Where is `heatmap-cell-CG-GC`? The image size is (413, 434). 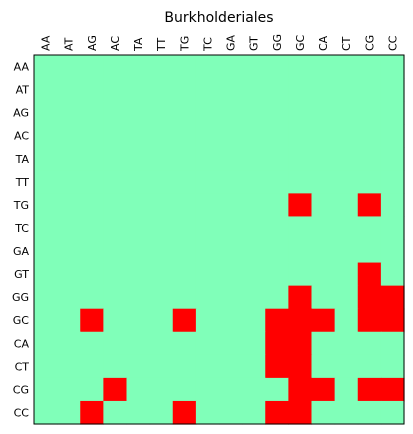 heatmap-cell-CG-GC is located at coordinates (300, 389).